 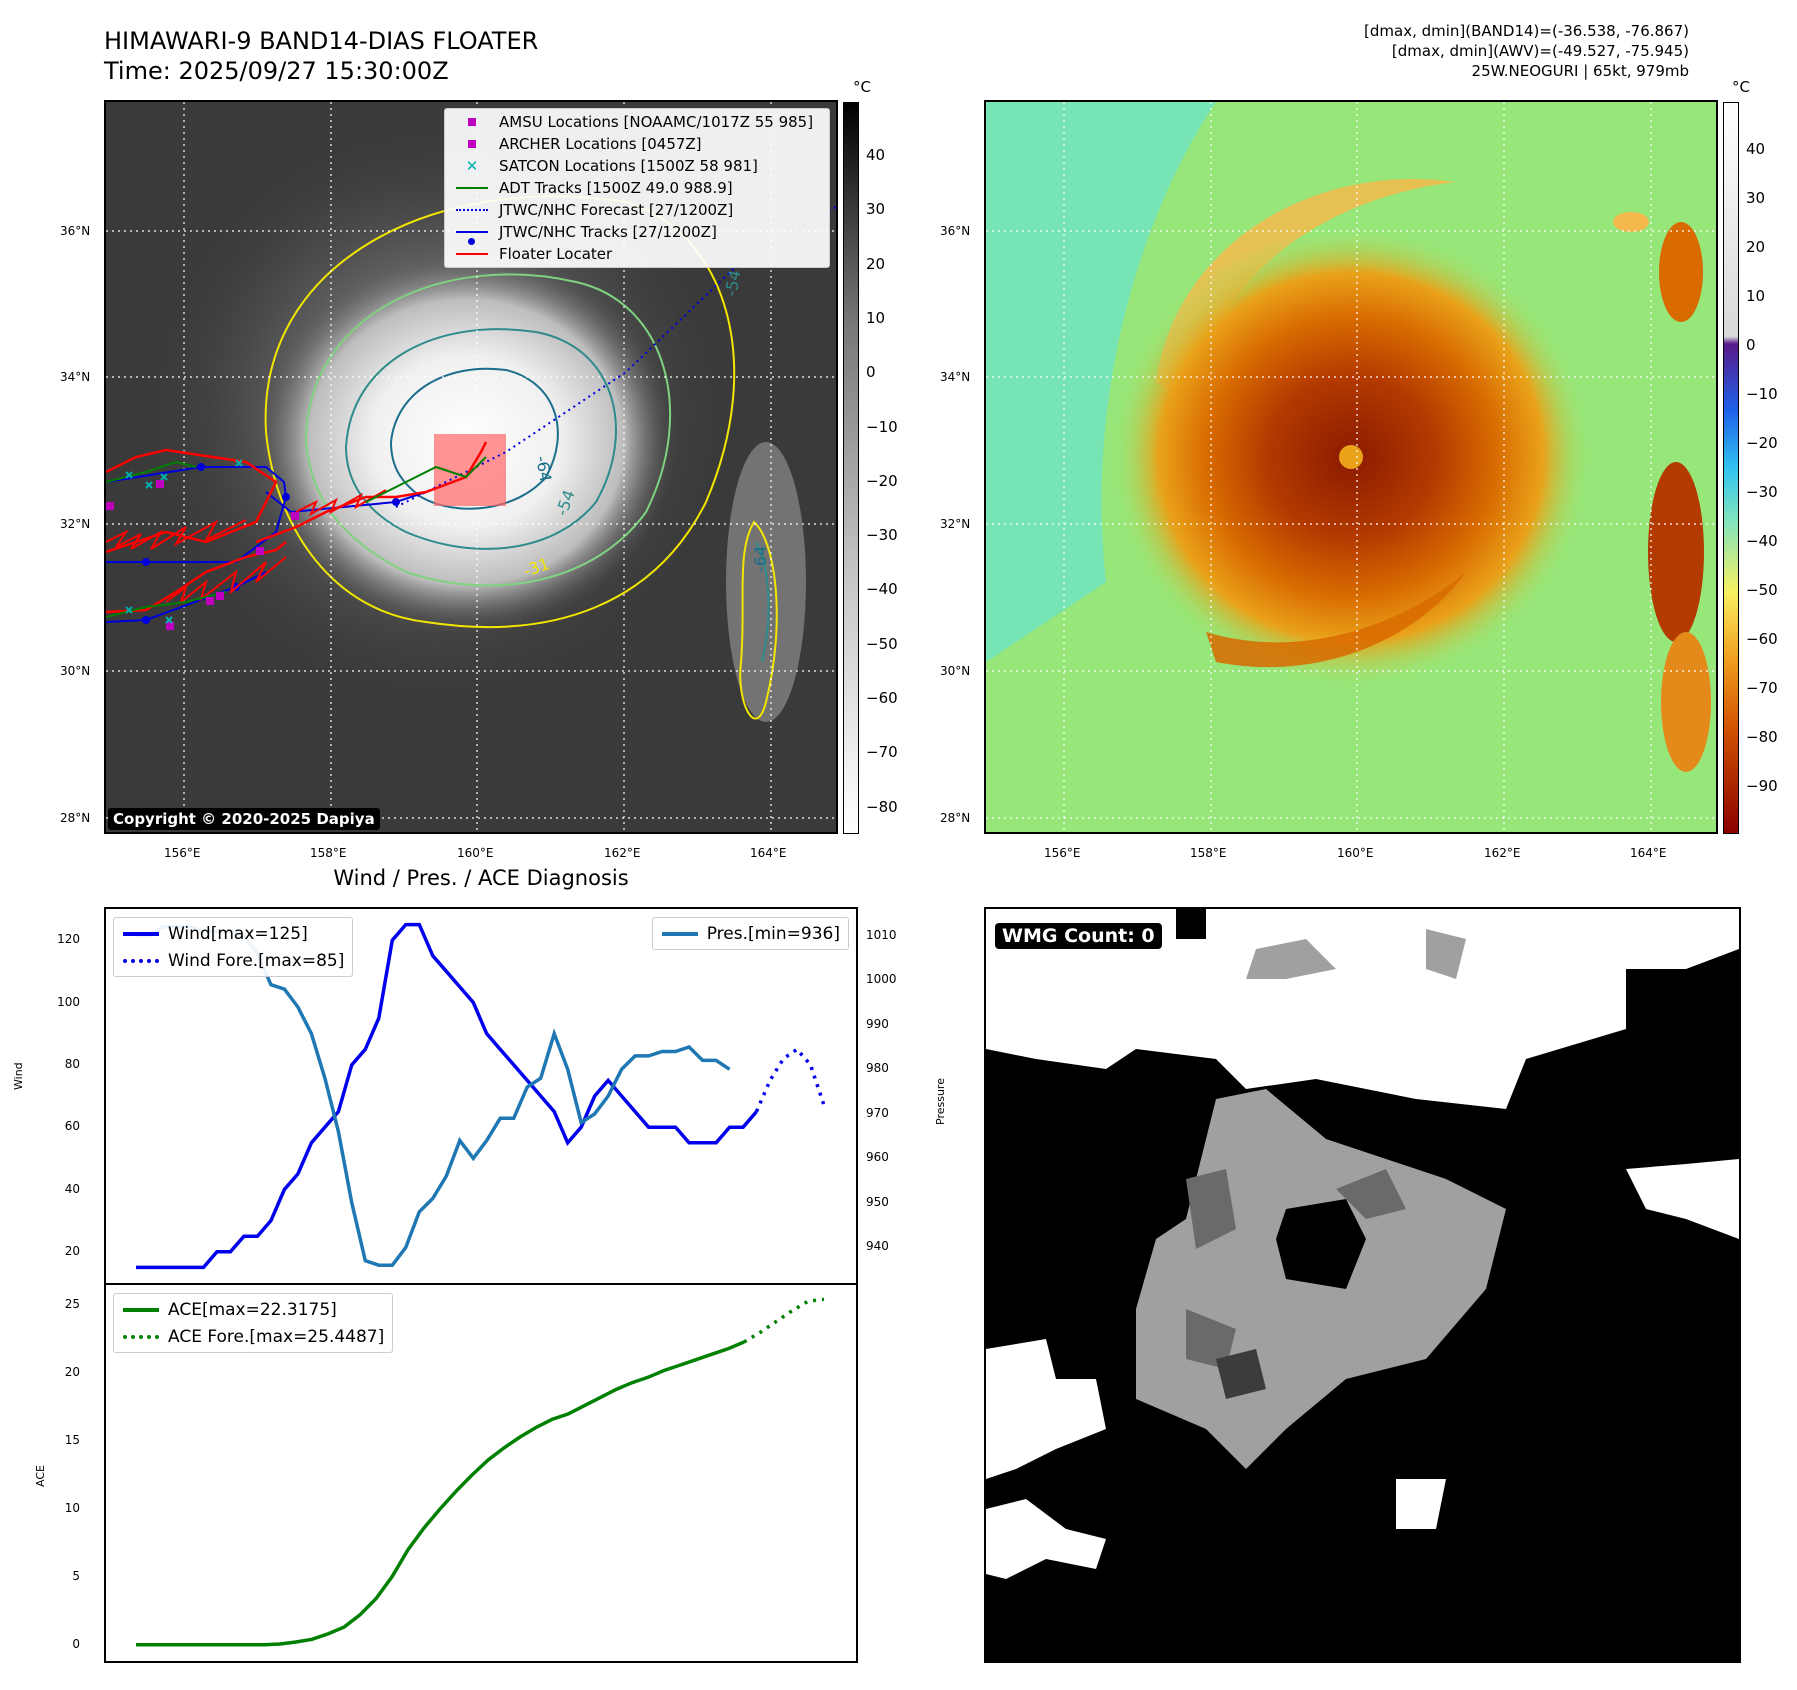 I want to click on axis-tick: 40, so click(x=72, y=1188).